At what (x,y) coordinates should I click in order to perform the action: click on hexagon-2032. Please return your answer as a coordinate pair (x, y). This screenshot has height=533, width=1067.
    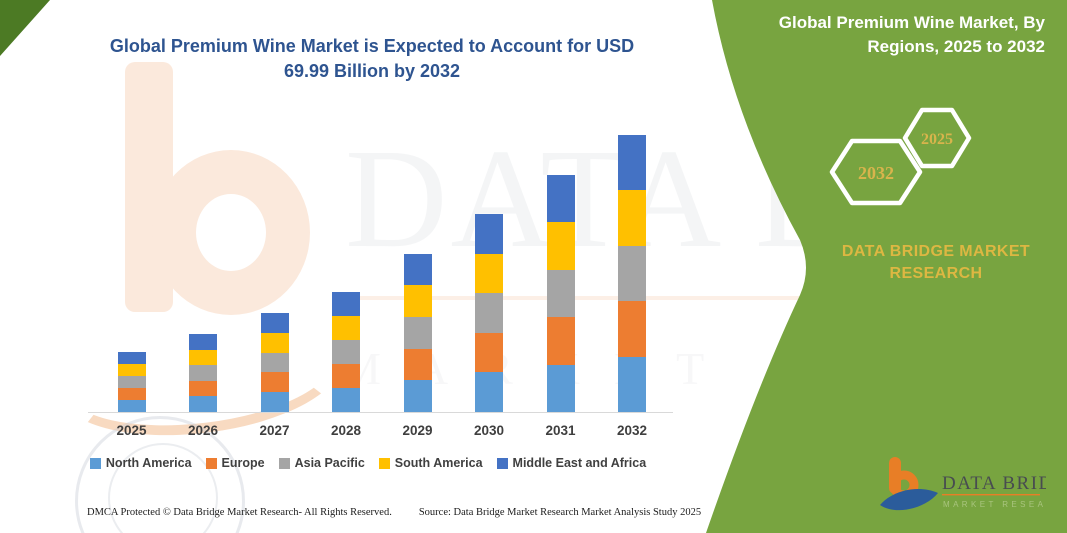
    Looking at the image, I should click on (876, 172).